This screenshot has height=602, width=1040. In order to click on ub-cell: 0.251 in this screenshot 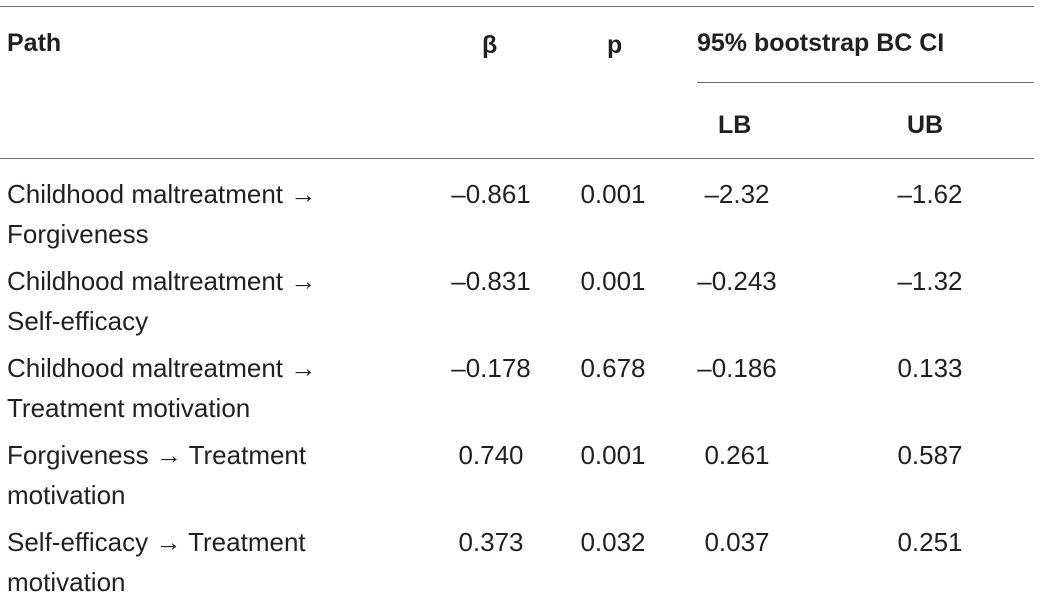, I will do `click(930, 542)`.